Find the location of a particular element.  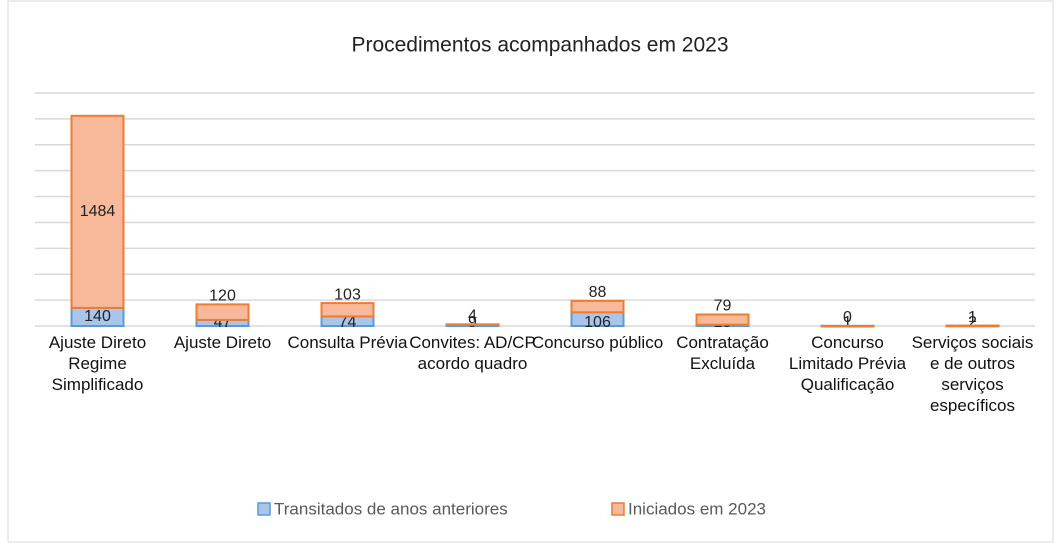

x-tick-label-box: Concurso Limitado Prévia Qualificação is located at coordinates (847, 363).